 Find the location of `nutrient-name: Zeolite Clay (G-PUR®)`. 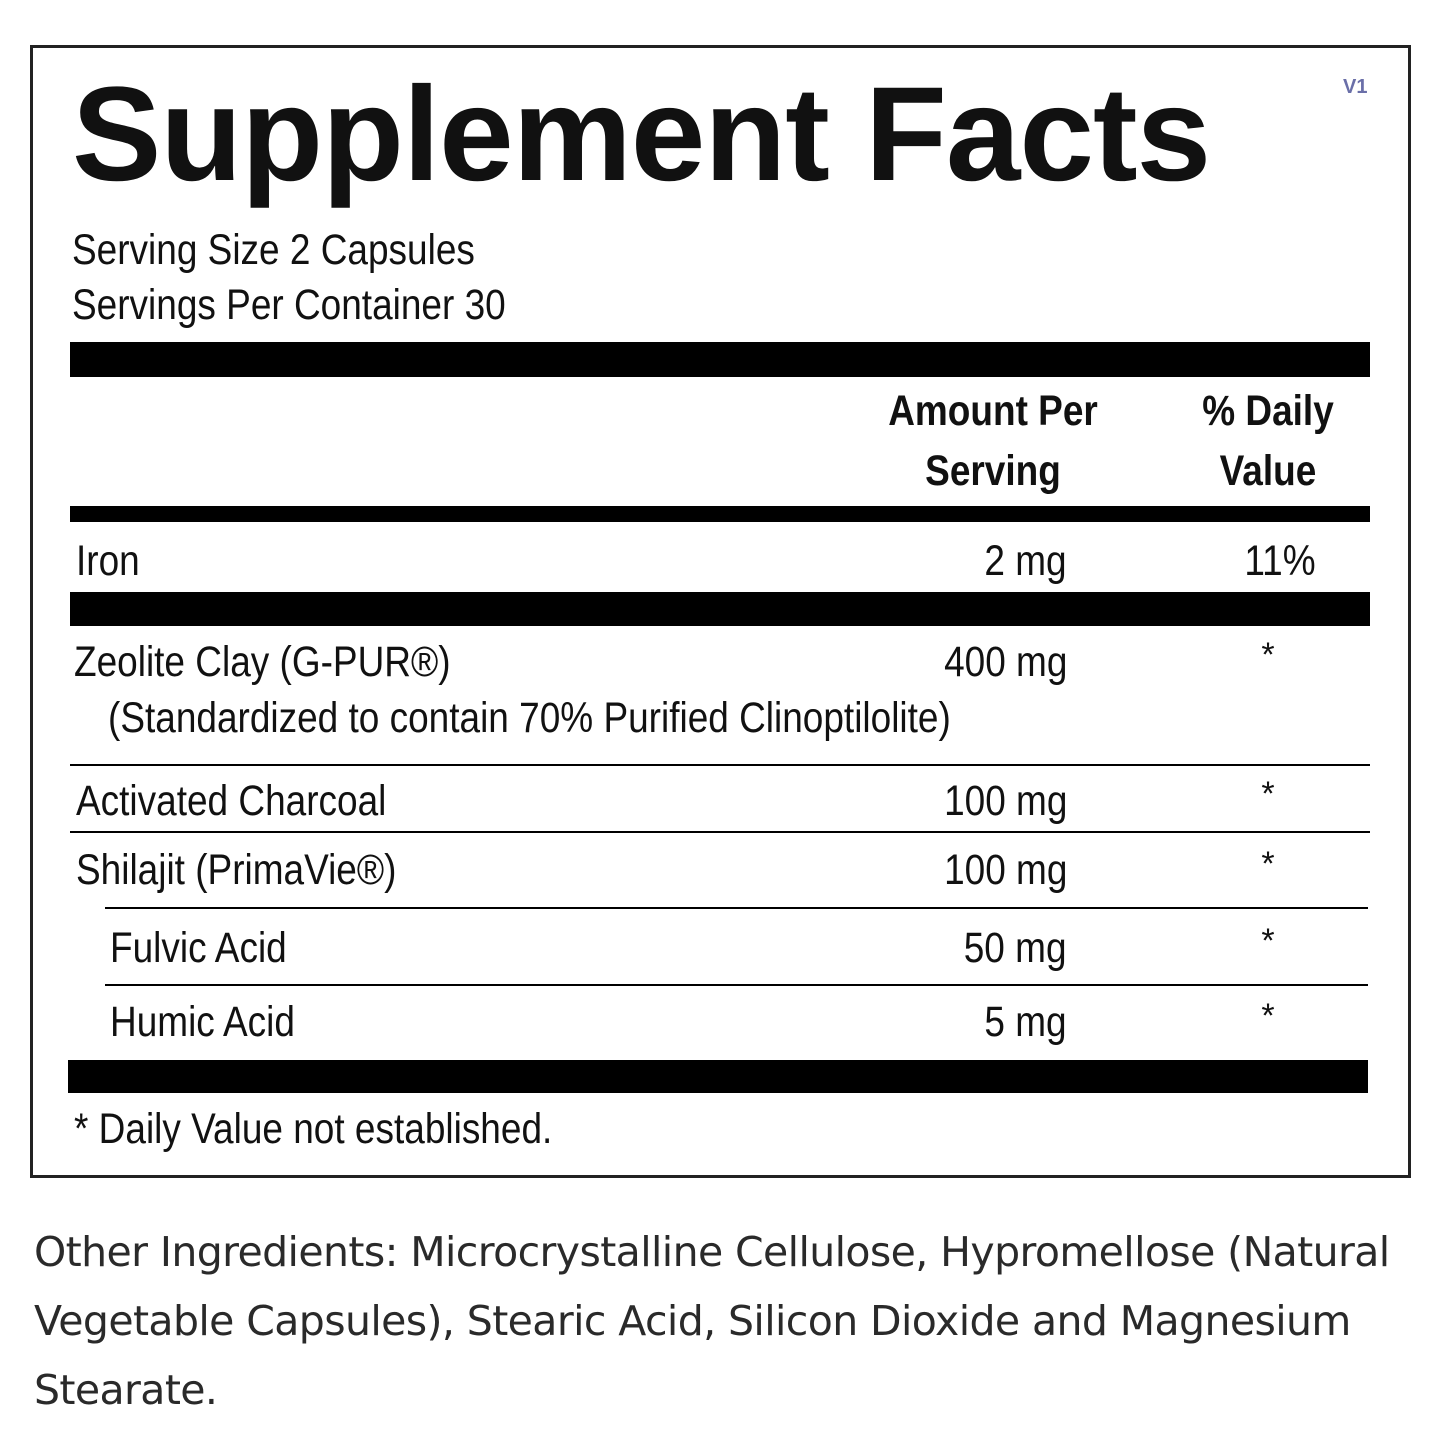

nutrient-name: Zeolite Clay (G-PUR®) is located at coordinates (262, 662).